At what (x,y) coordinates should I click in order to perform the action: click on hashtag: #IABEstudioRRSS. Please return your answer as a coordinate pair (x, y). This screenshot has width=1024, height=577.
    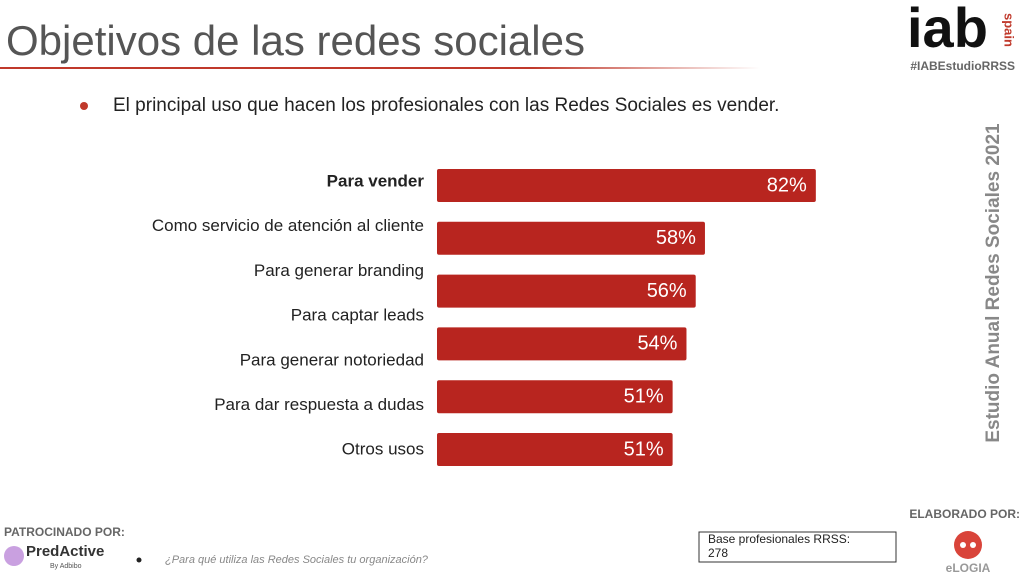
    Looking at the image, I should click on (962, 66).